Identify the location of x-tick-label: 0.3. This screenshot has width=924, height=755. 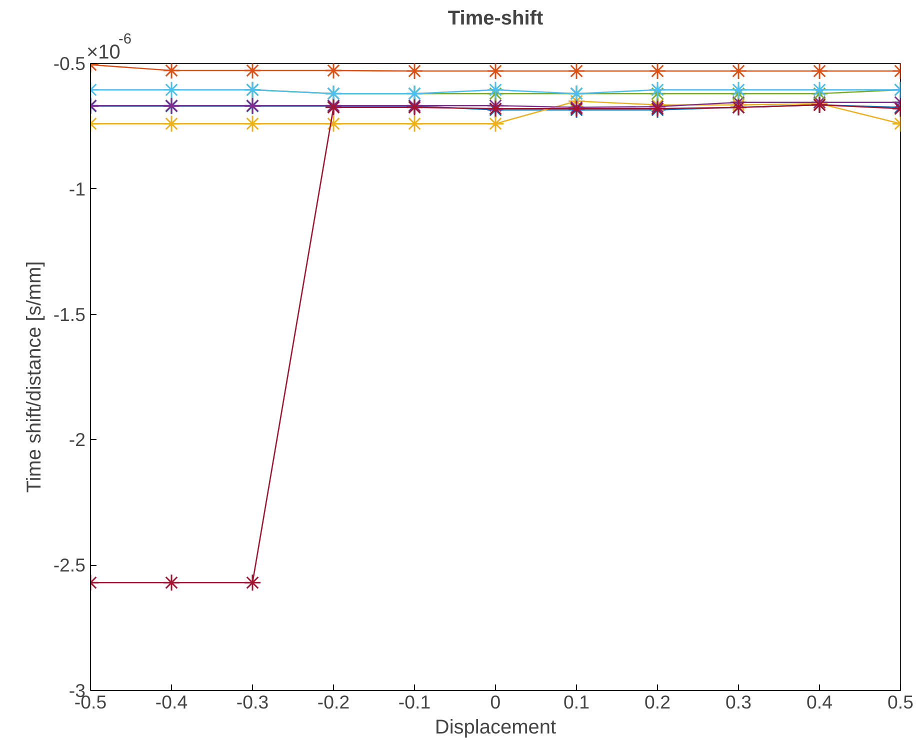
(739, 702).